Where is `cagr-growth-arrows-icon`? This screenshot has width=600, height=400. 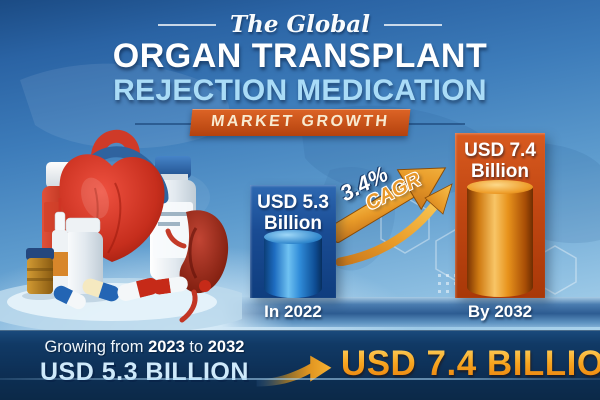 cagr-growth-arrows-icon is located at coordinates (390, 216).